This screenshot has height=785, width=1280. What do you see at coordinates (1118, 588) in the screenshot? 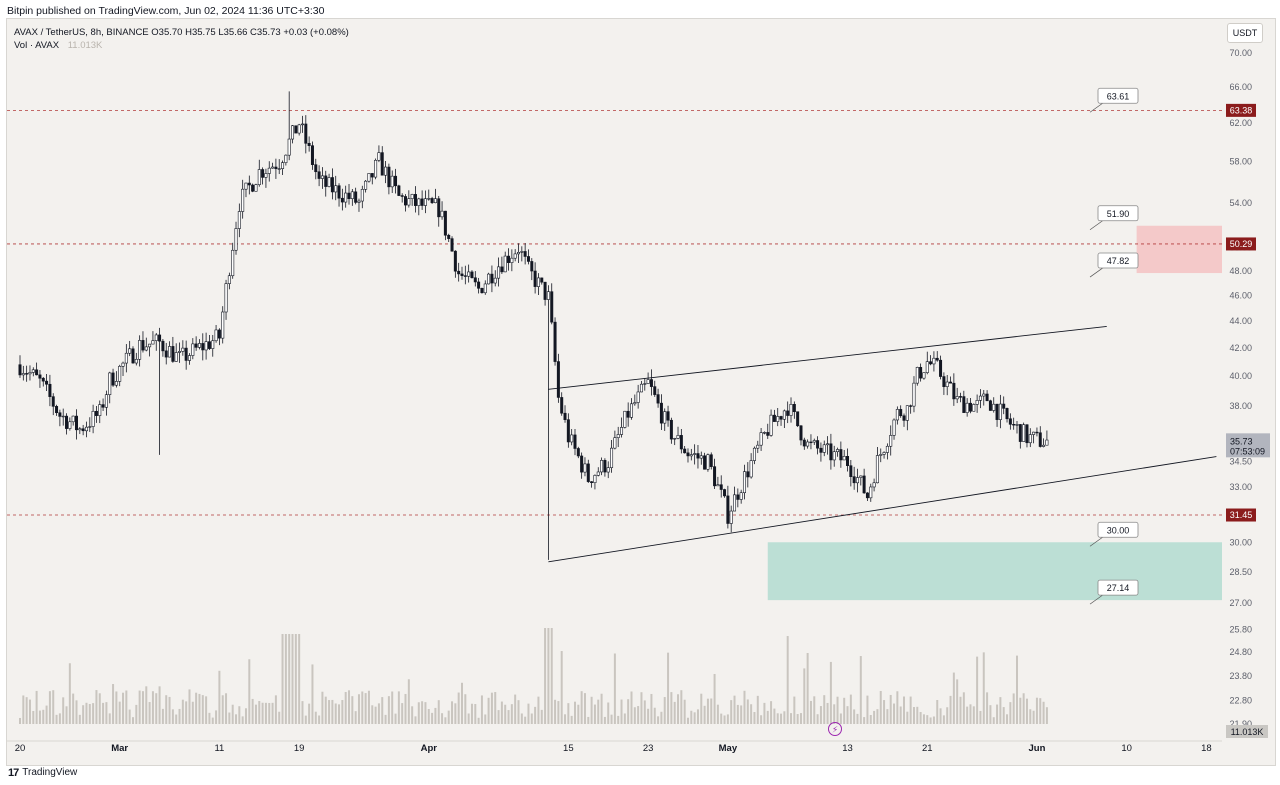
I see `callout-label: 27.14` at bounding box center [1118, 588].